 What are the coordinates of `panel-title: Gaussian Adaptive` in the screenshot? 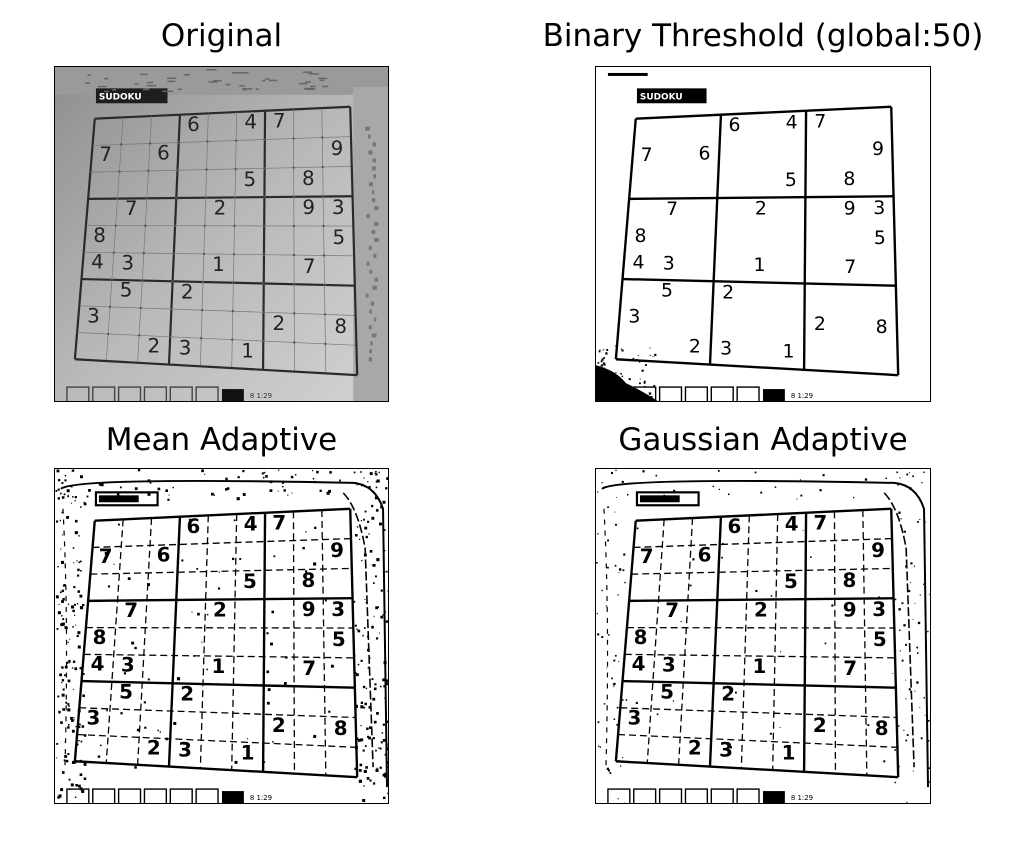 It's located at (763, 440).